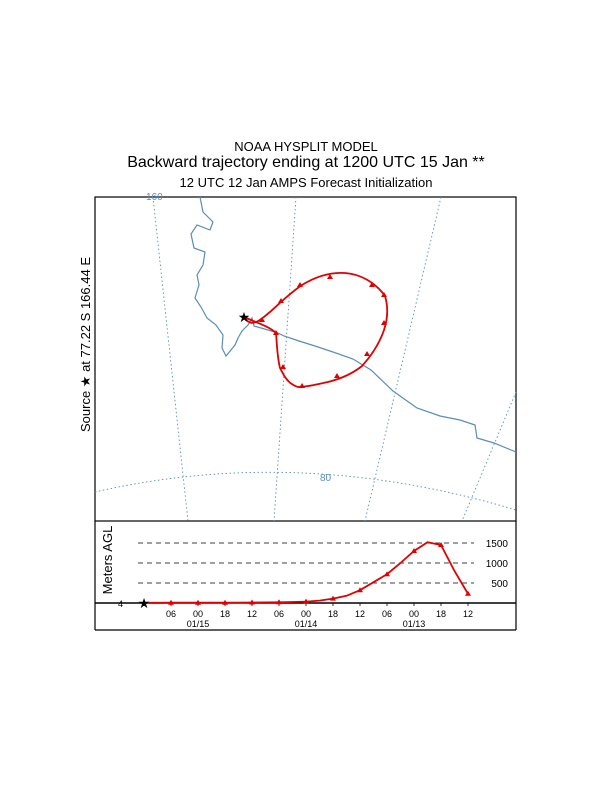 The image size is (612, 792). What do you see at coordinates (306, 563) in the screenshot?
I see `height-gridlines` at bounding box center [306, 563].